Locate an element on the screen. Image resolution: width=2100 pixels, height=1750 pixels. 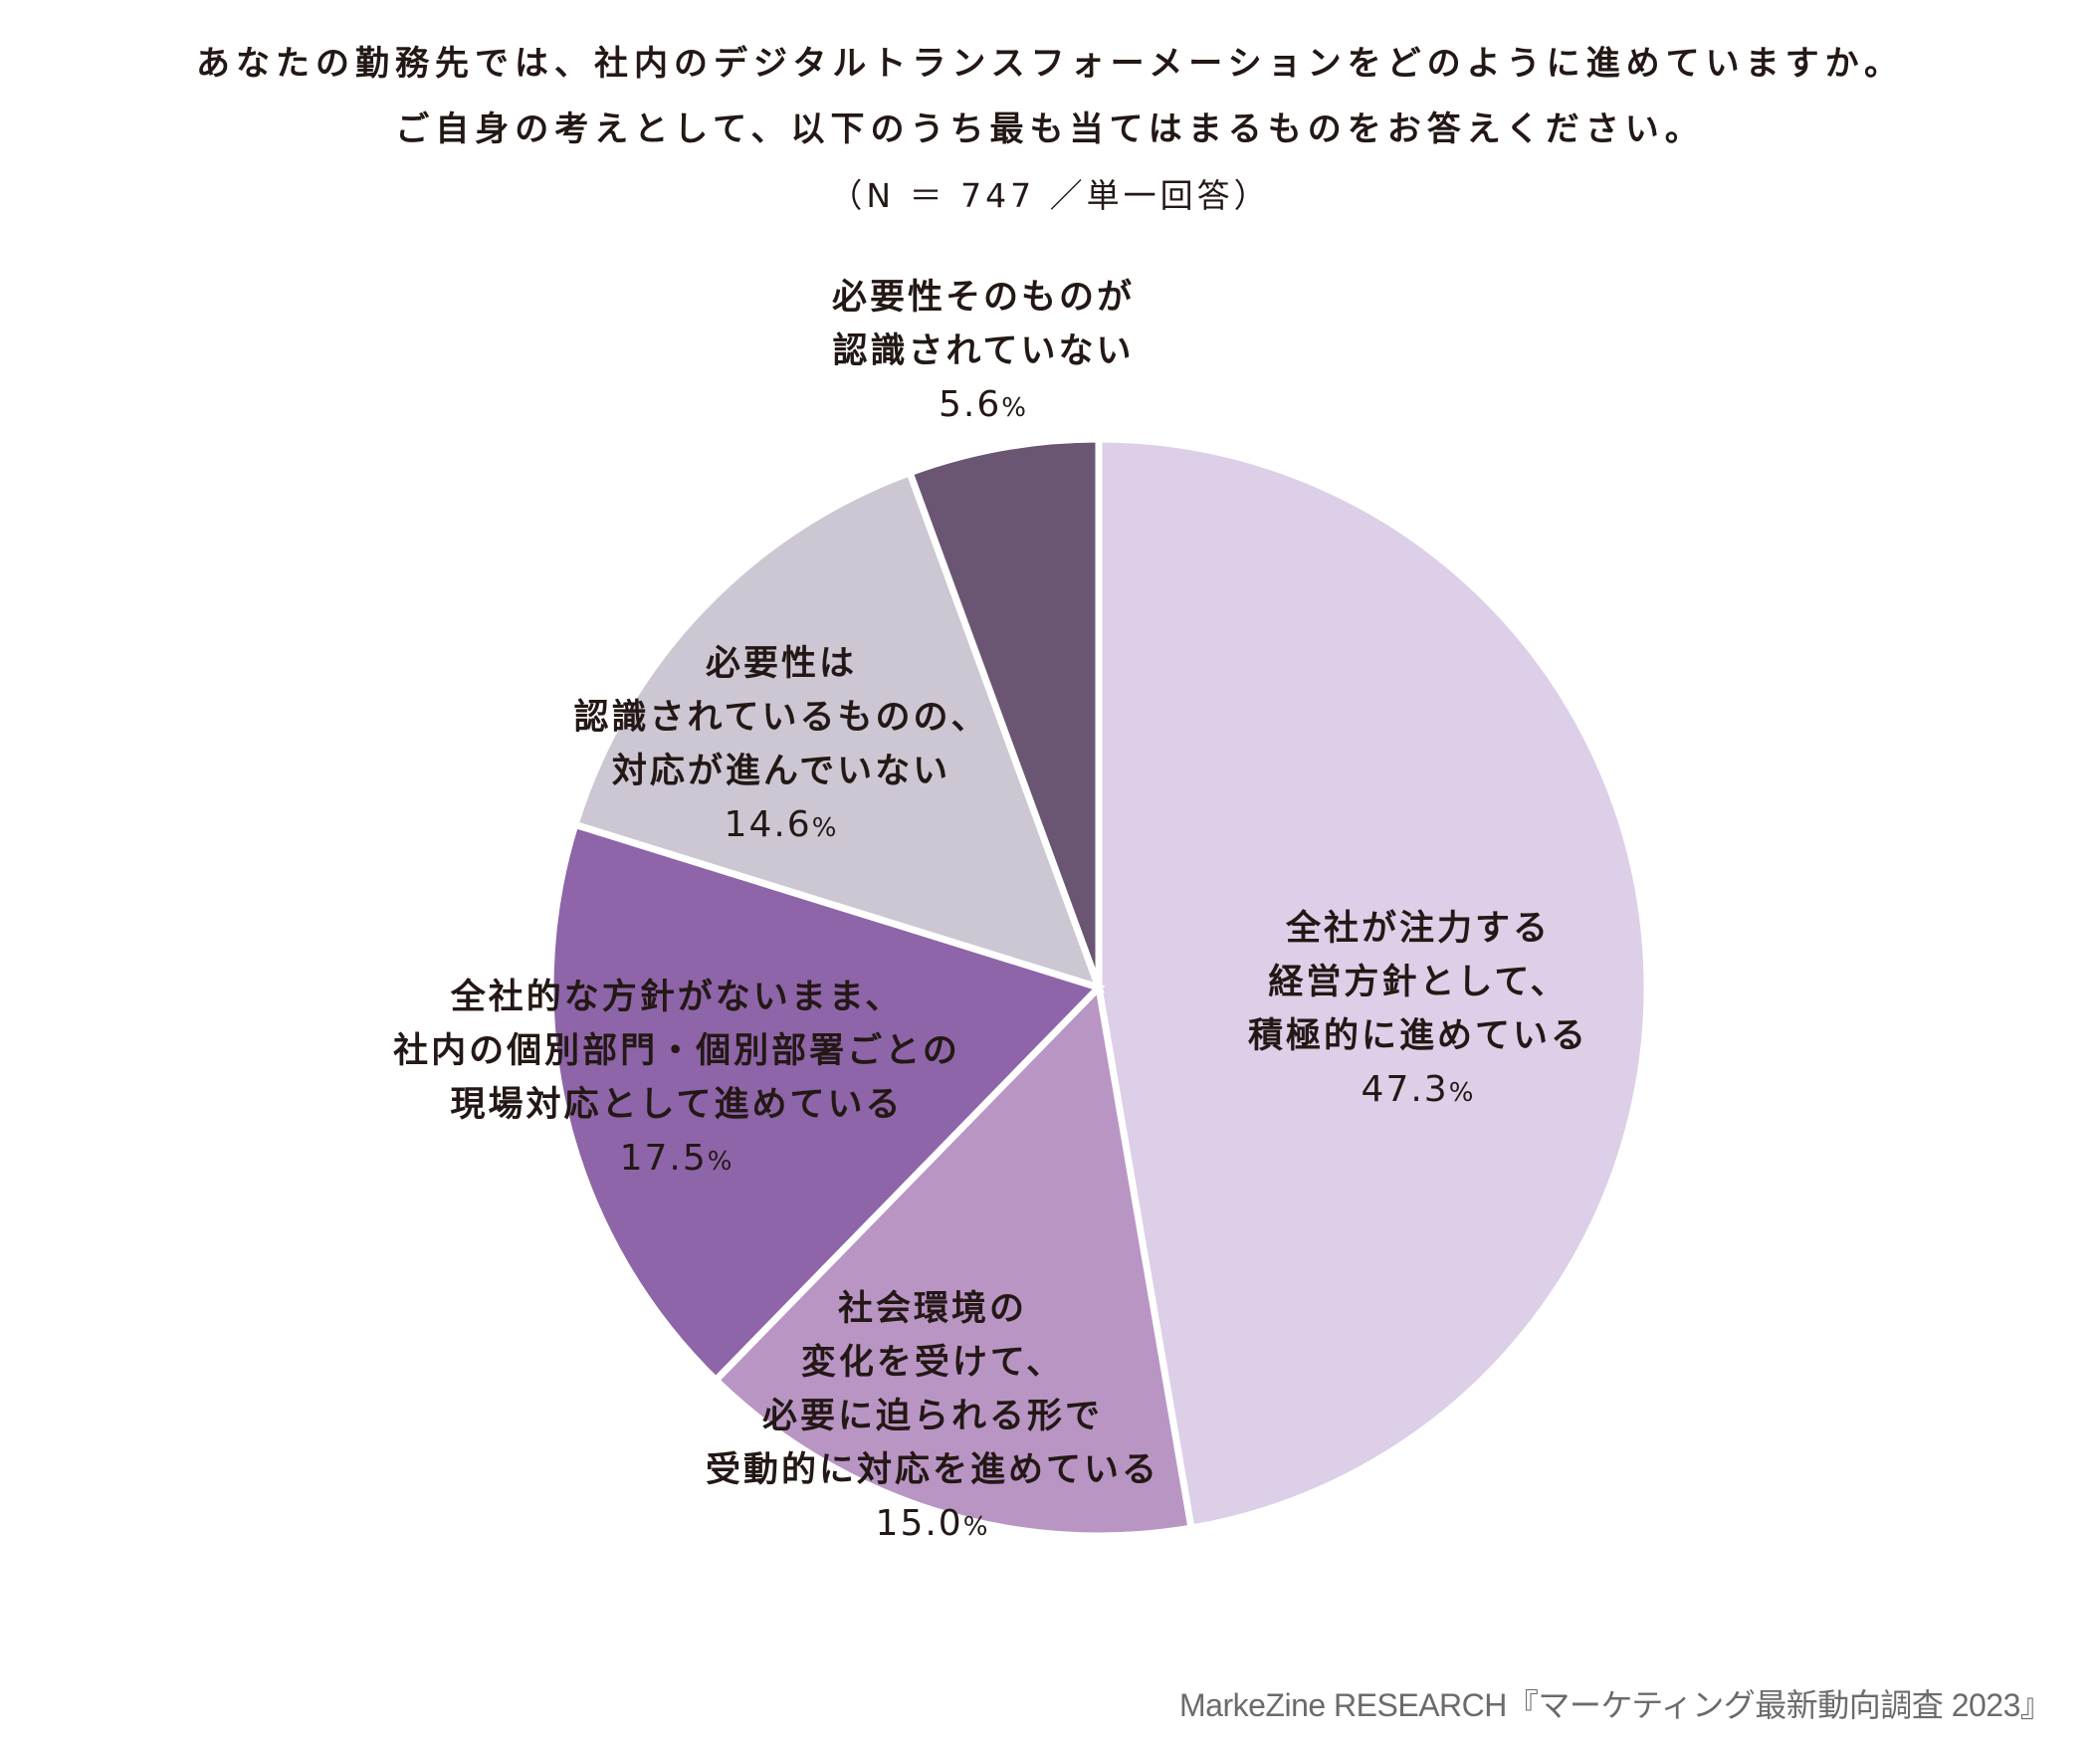
slice-label-recognized-not-progressing: 必要性は 認識されているものの、 対応が進んでいない 14.6% is located at coordinates (781, 746).